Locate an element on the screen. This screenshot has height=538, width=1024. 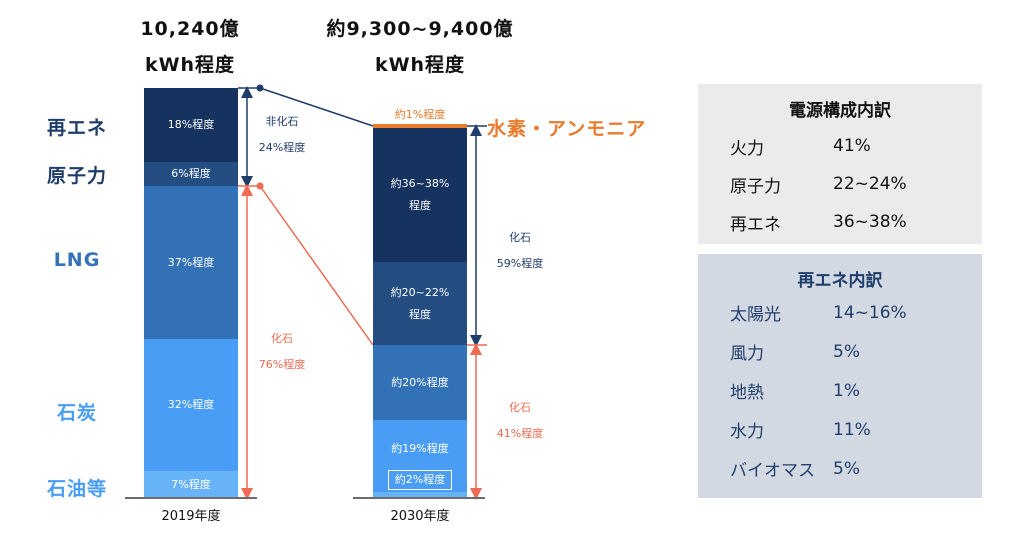
panel-row: 火力 41% is located at coordinates (840, 146).